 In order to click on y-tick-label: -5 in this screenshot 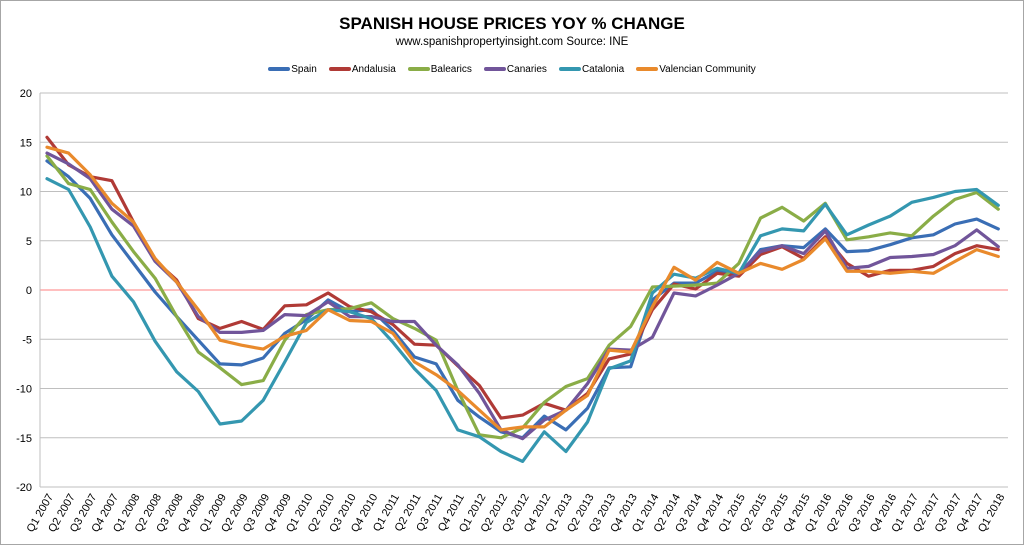, I will do `click(27, 340)`.